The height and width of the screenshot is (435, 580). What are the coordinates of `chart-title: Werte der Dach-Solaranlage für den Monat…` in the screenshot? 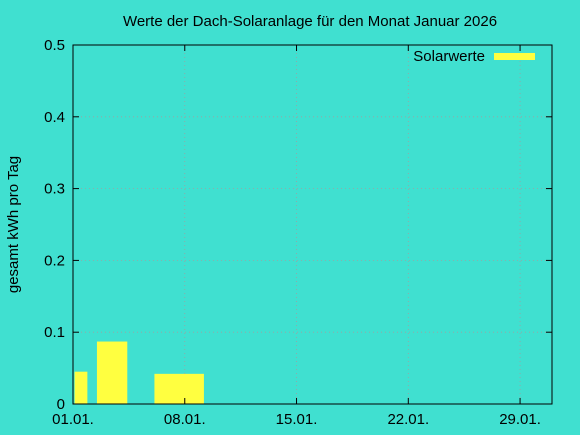 It's located at (310, 21).